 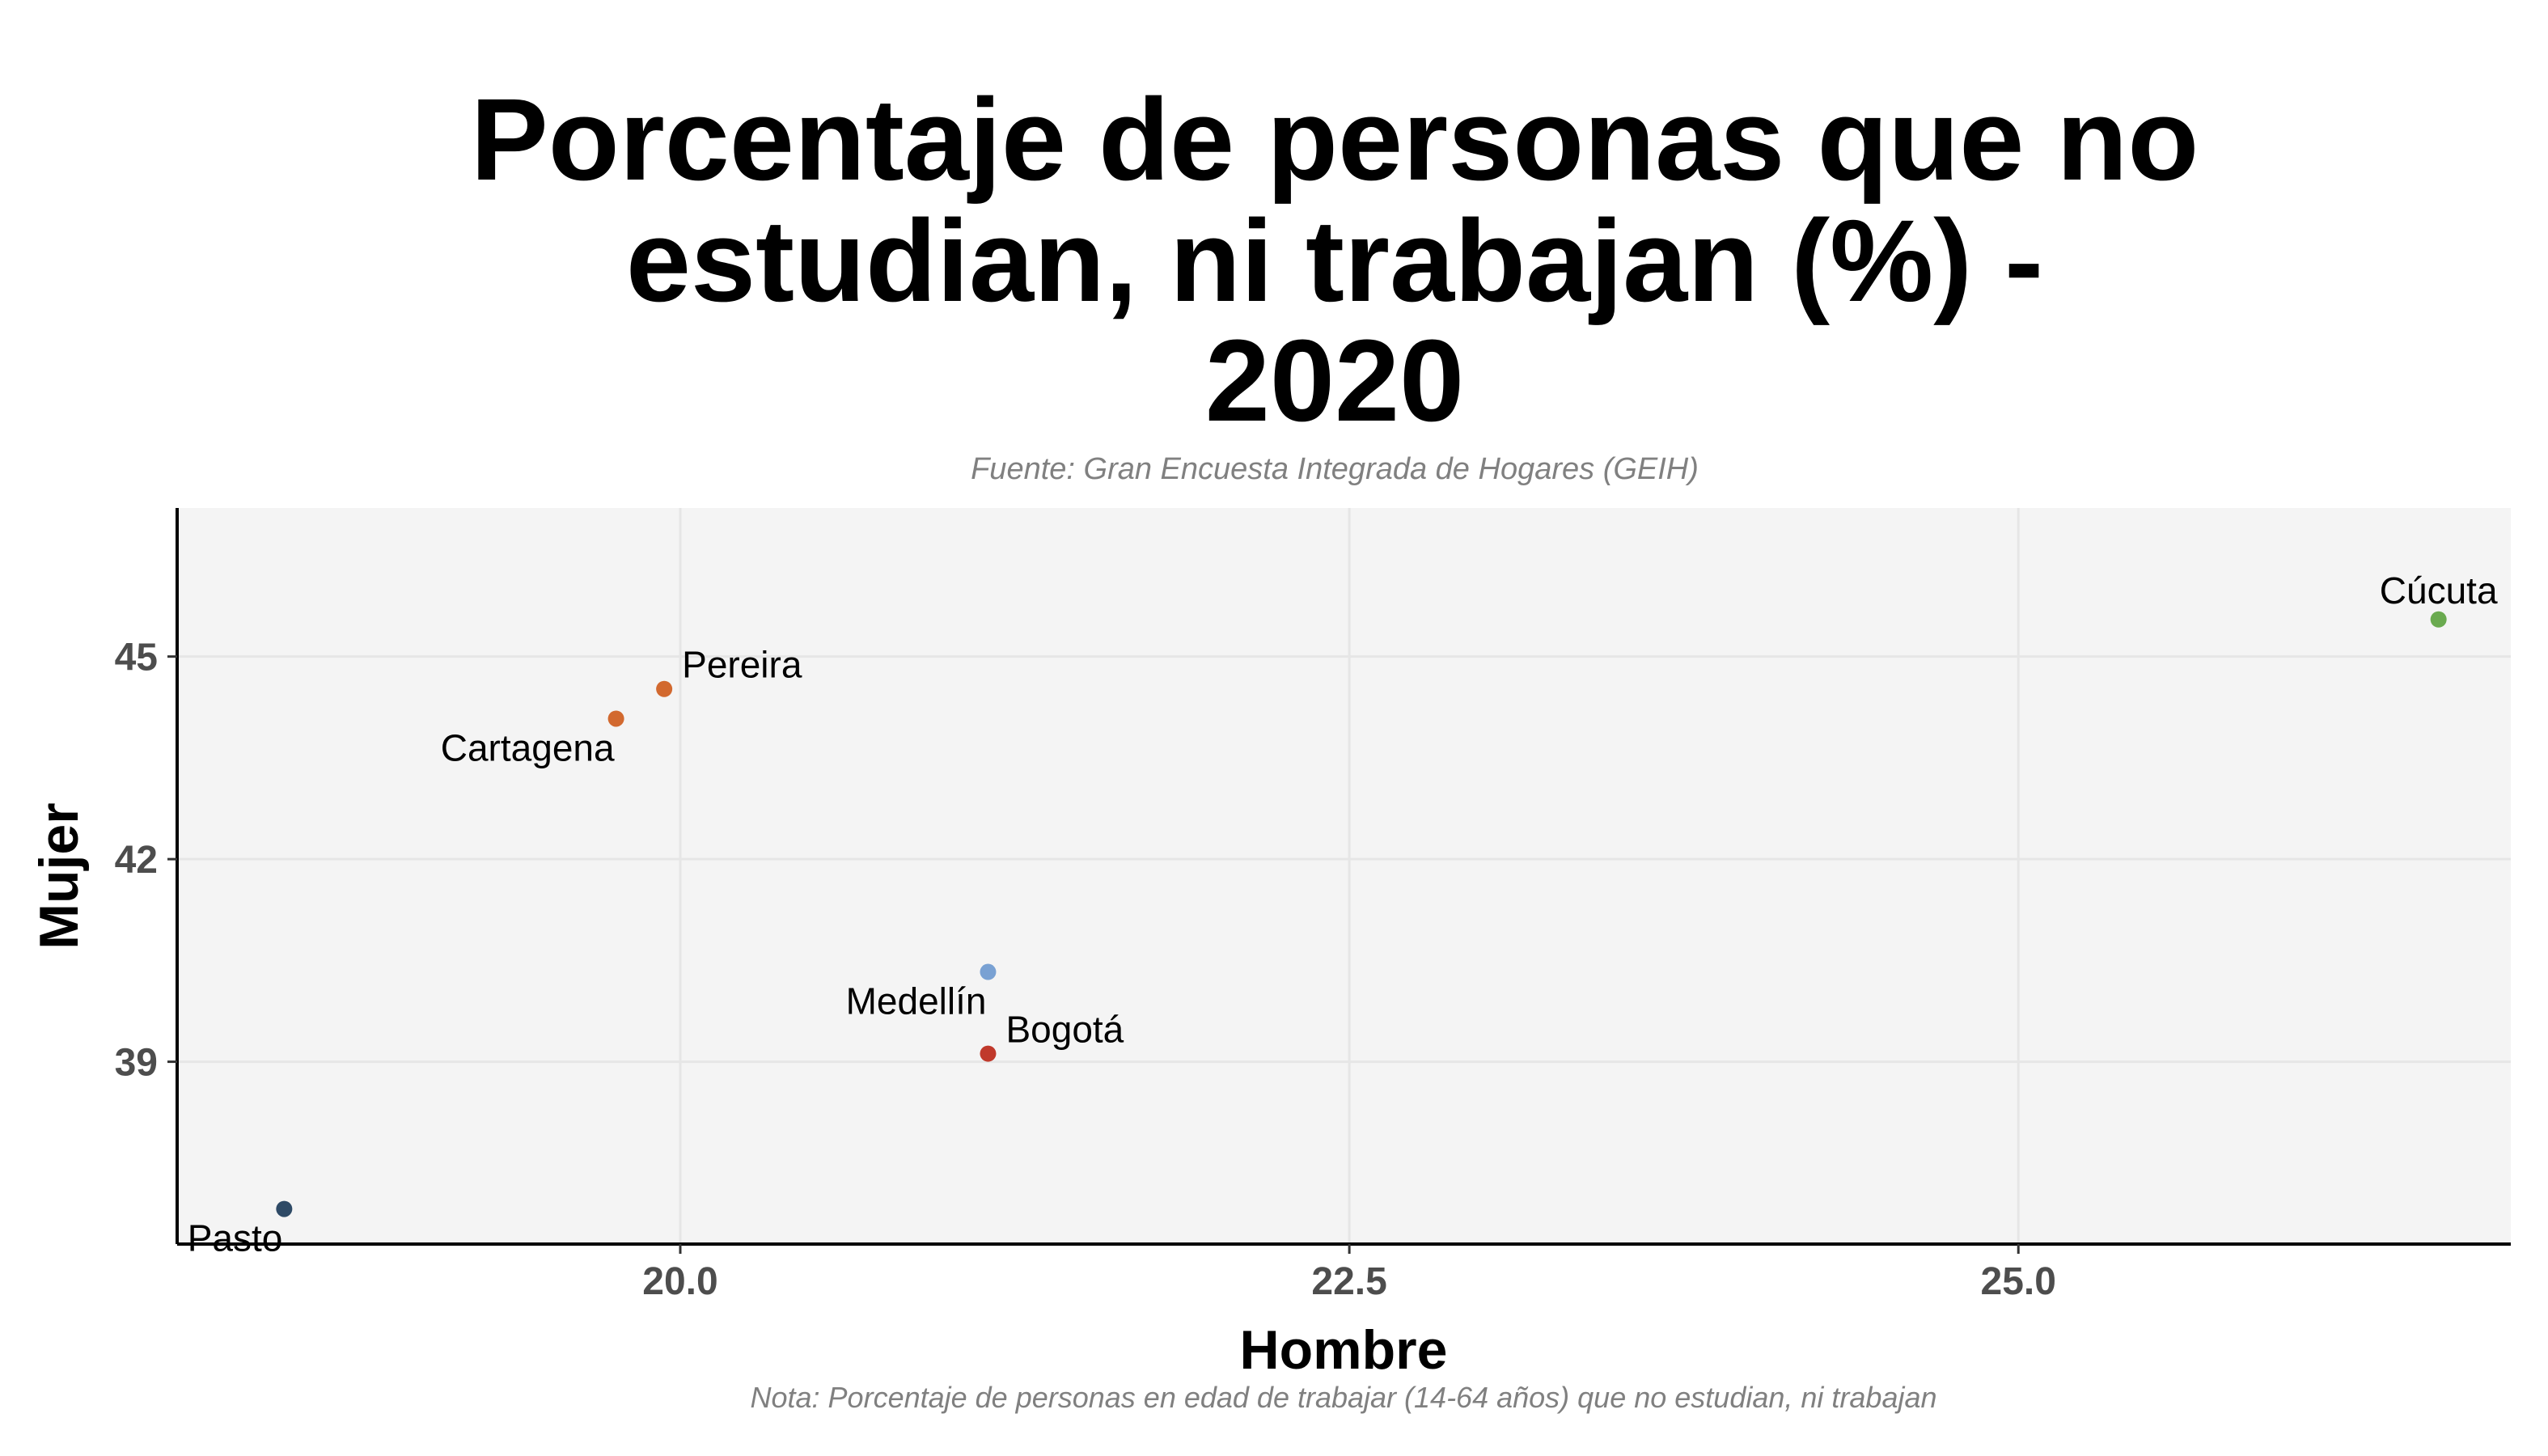 What do you see at coordinates (136, 1063) in the screenshot?
I see `y-tick-label: 39` at bounding box center [136, 1063].